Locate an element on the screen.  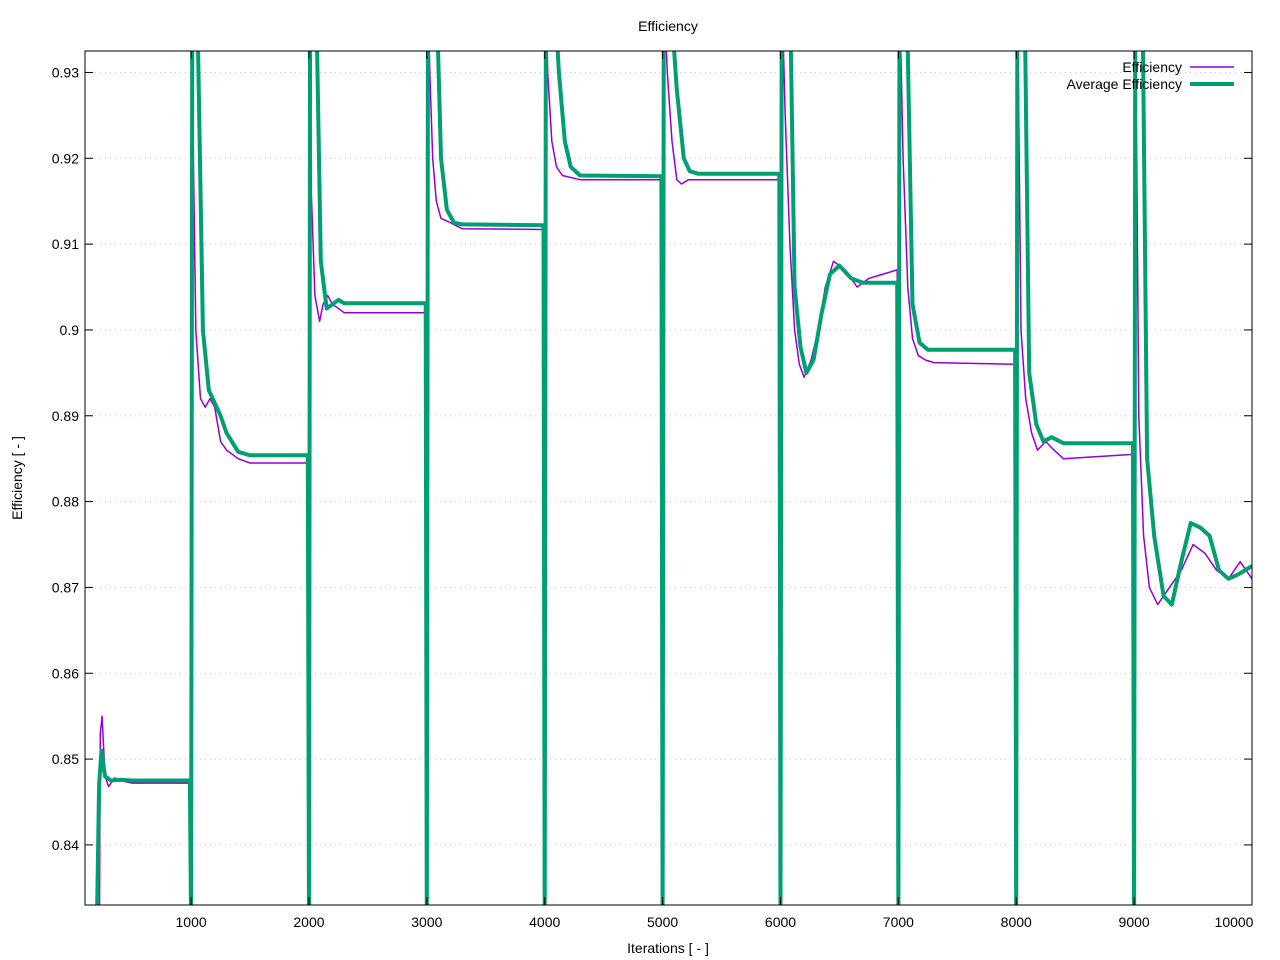
x-axis-title: Iterations [ - ] is located at coordinates (668, 948).